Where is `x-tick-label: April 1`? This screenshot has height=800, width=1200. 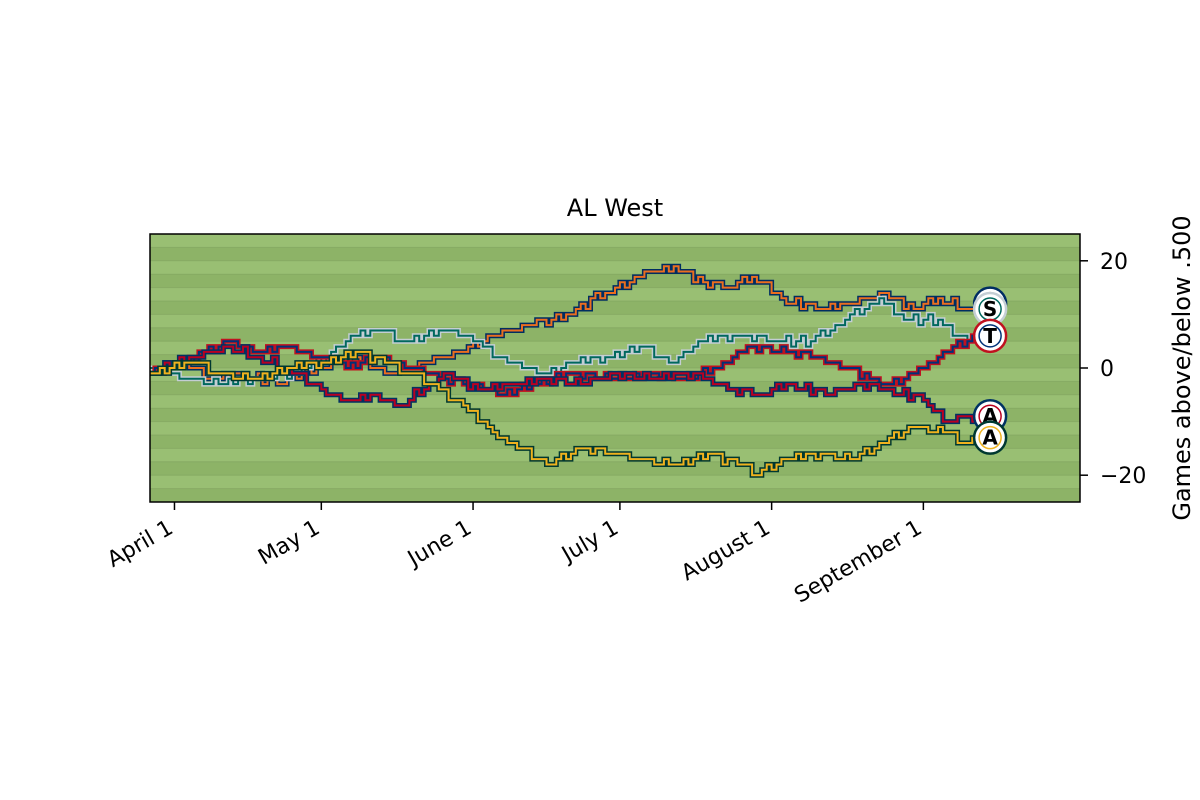 x-tick-label: April 1 is located at coordinates (140, 544).